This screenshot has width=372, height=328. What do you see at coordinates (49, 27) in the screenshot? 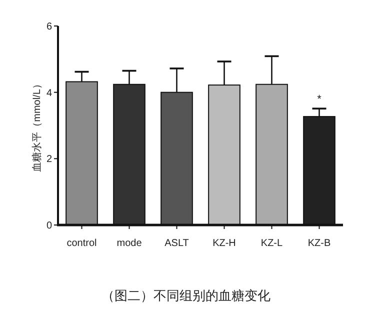
I see `y-tick-label: 6` at bounding box center [49, 27].